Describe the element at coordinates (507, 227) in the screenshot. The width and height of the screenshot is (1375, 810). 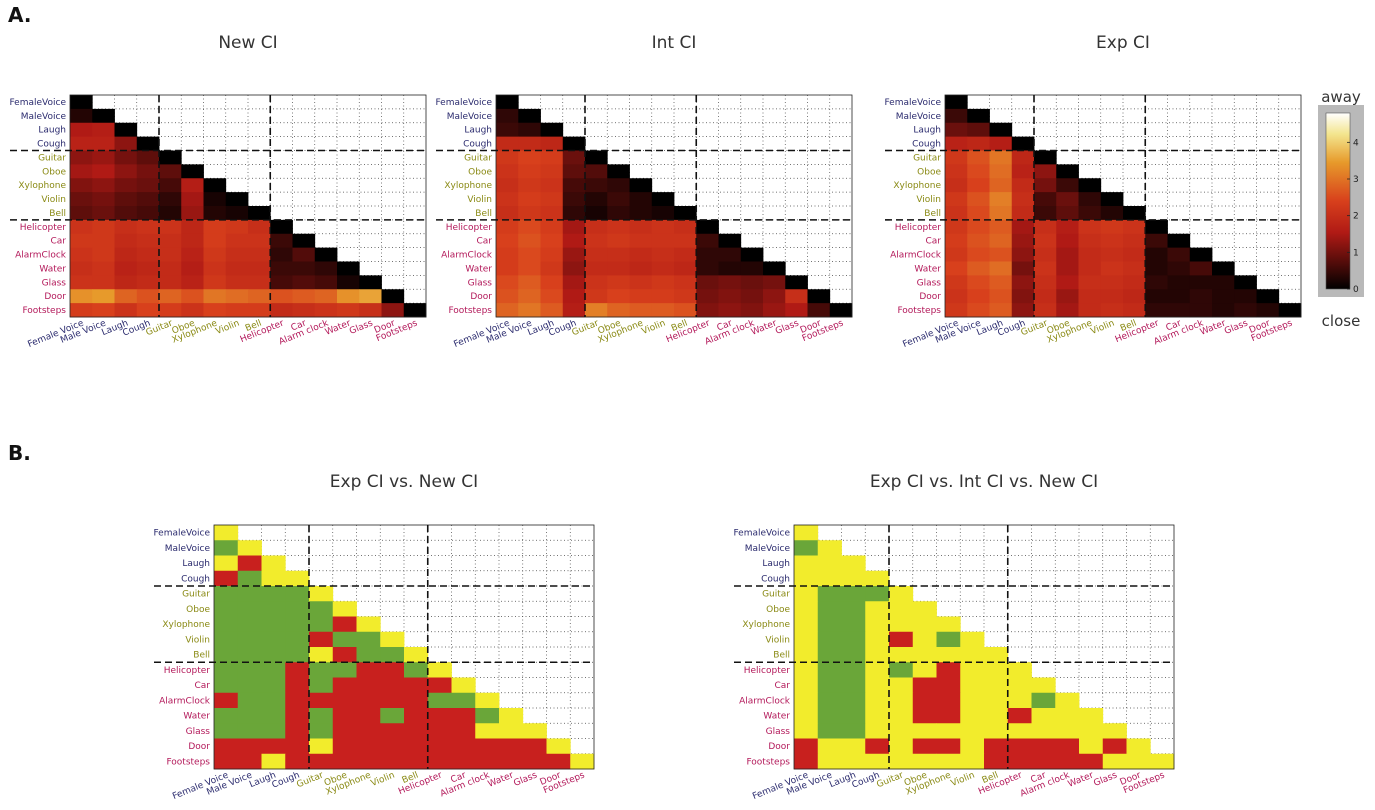
I see `cell-helicopter-female-voice` at that location.